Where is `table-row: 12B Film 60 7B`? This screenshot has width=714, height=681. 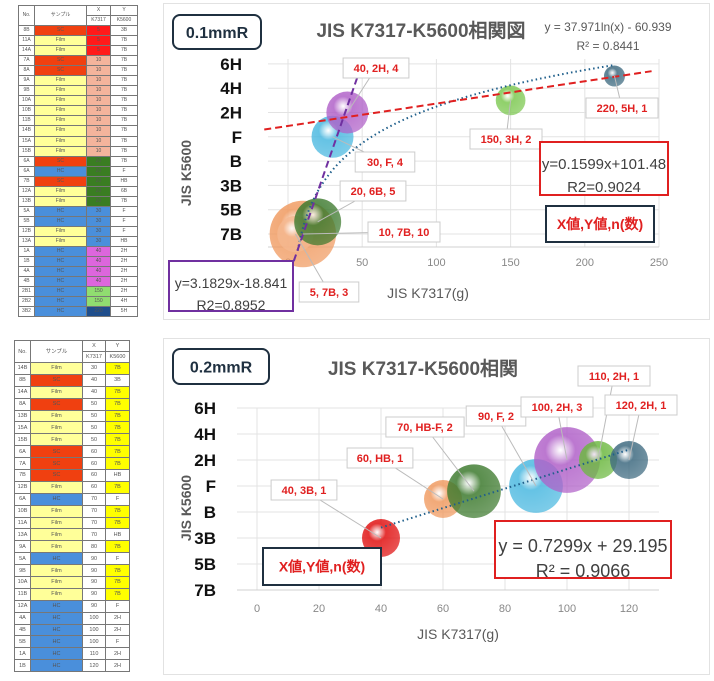
table-row: 12B Film 60 7B is located at coordinates (72, 487).